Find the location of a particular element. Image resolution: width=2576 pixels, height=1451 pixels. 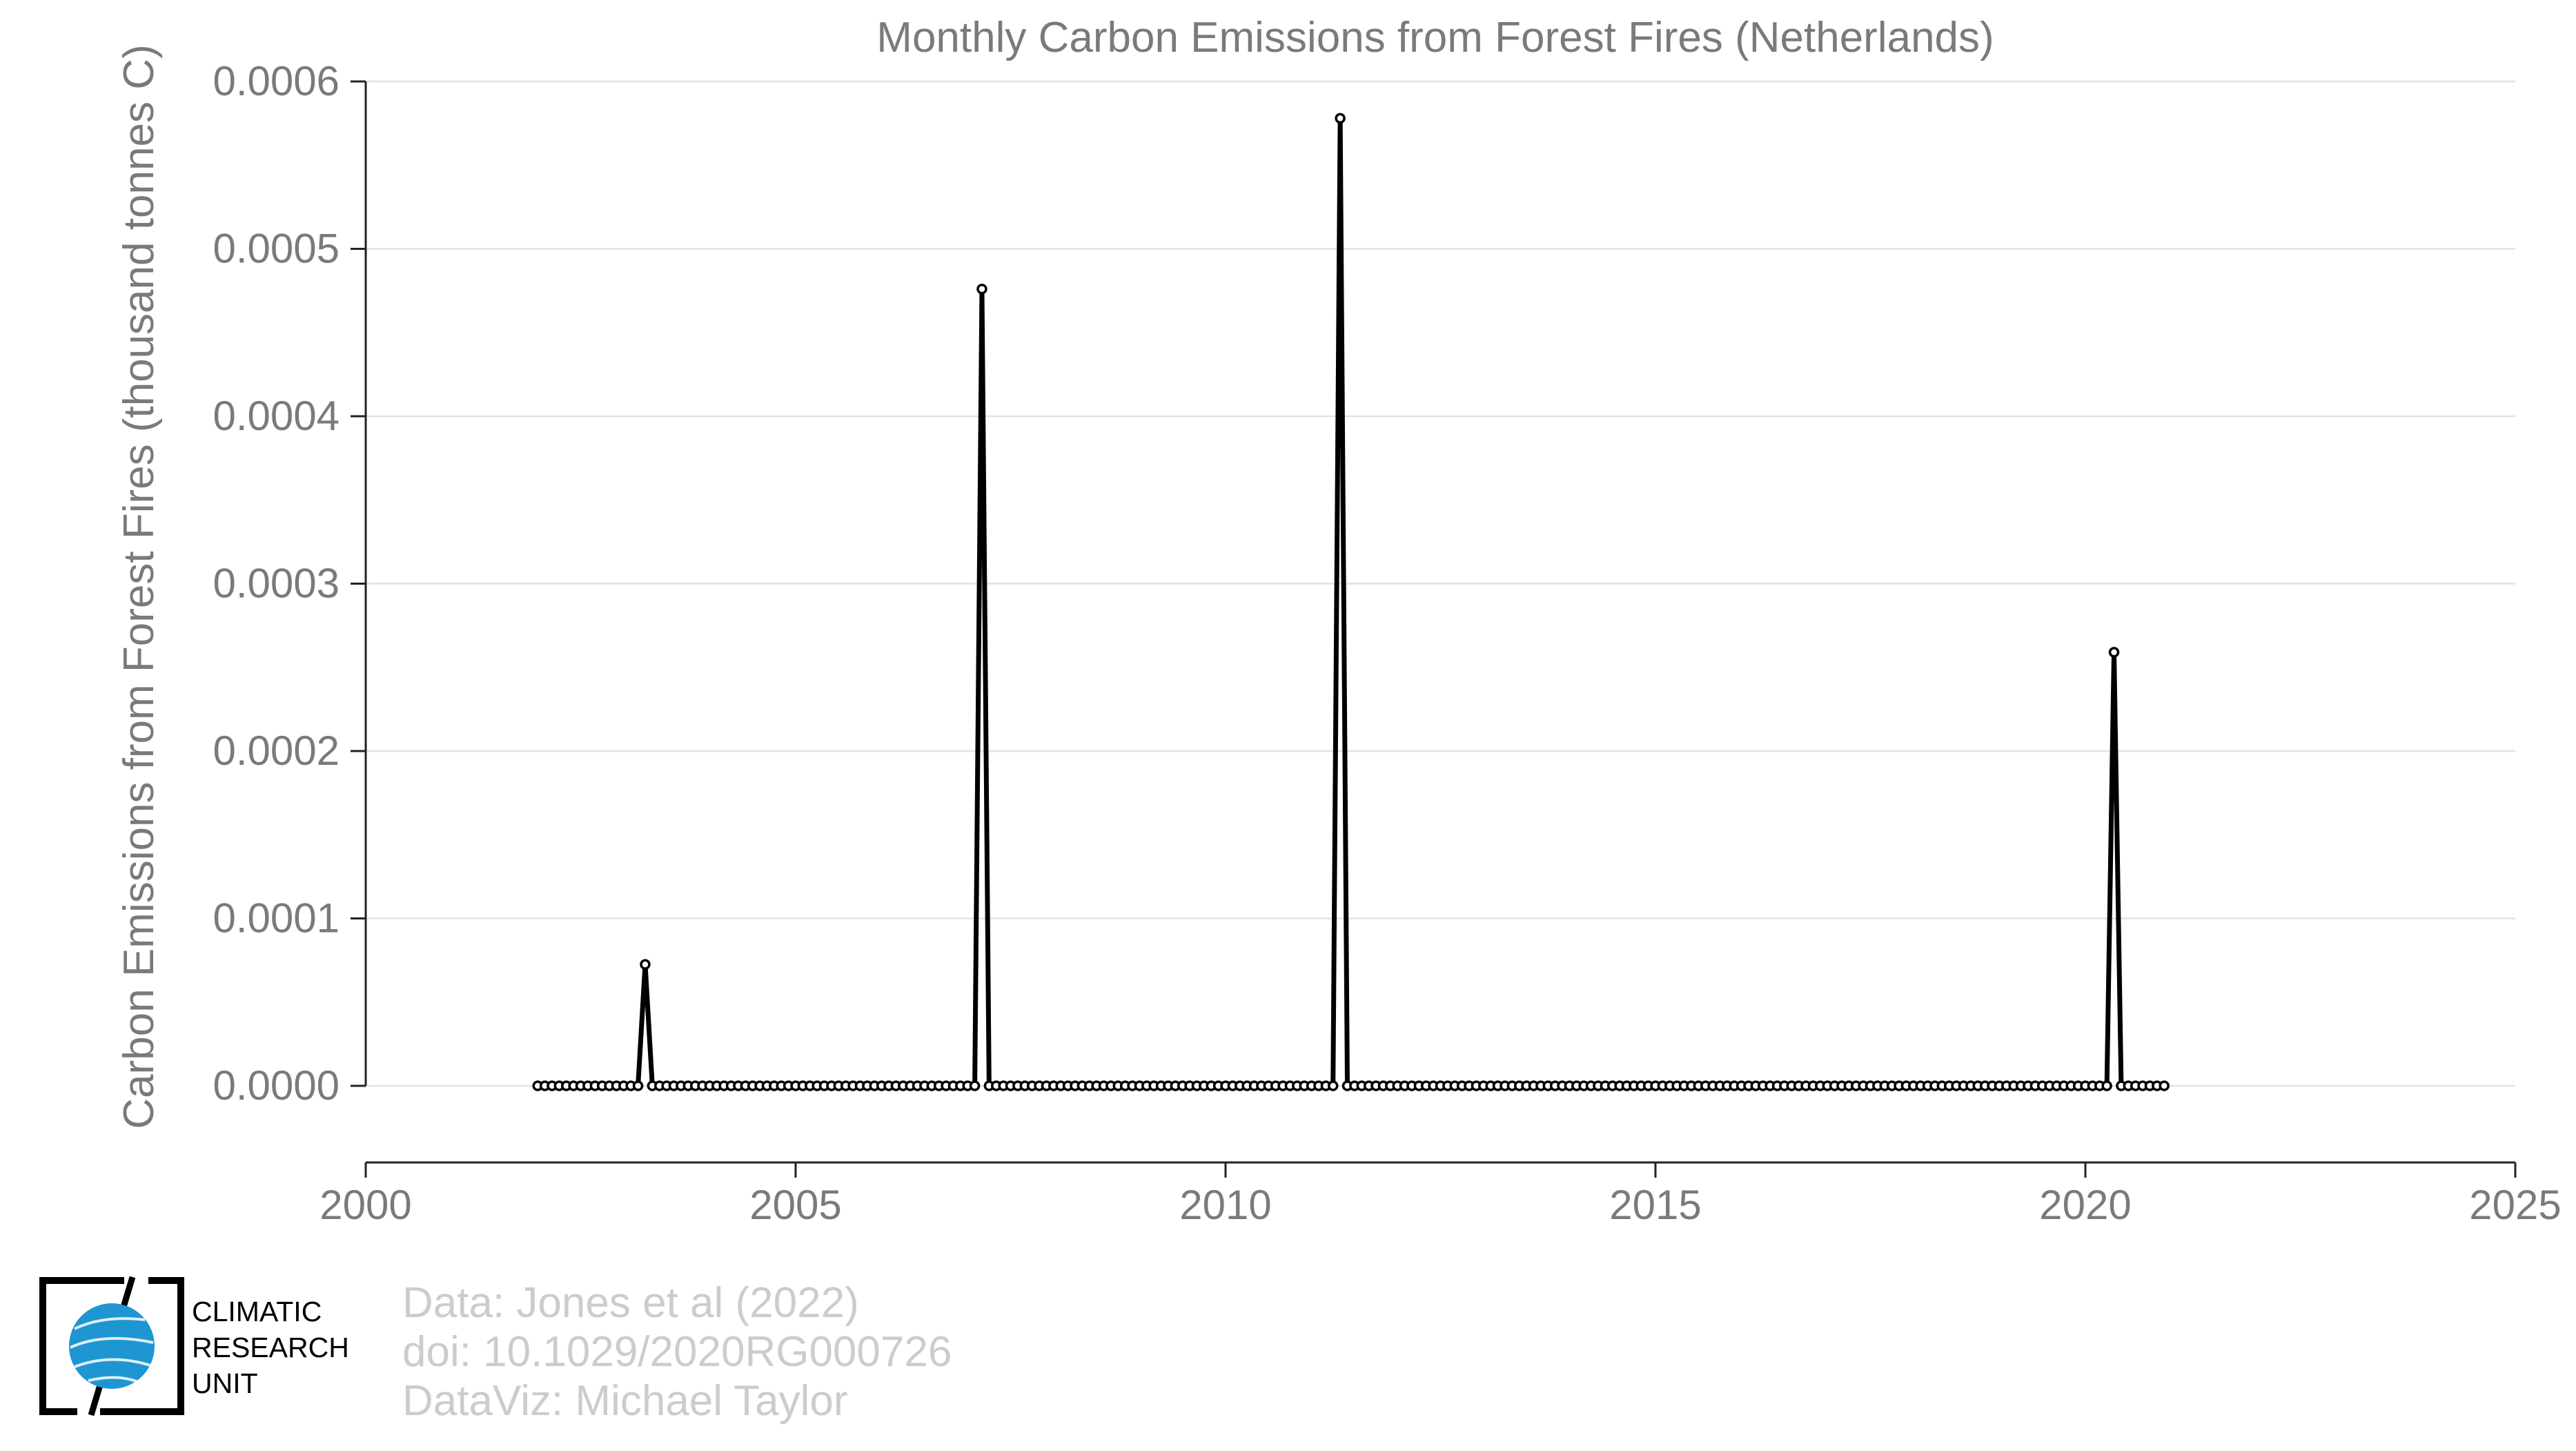

credit-dataviz: DataViz: Michael Taylor is located at coordinates (625, 1401).